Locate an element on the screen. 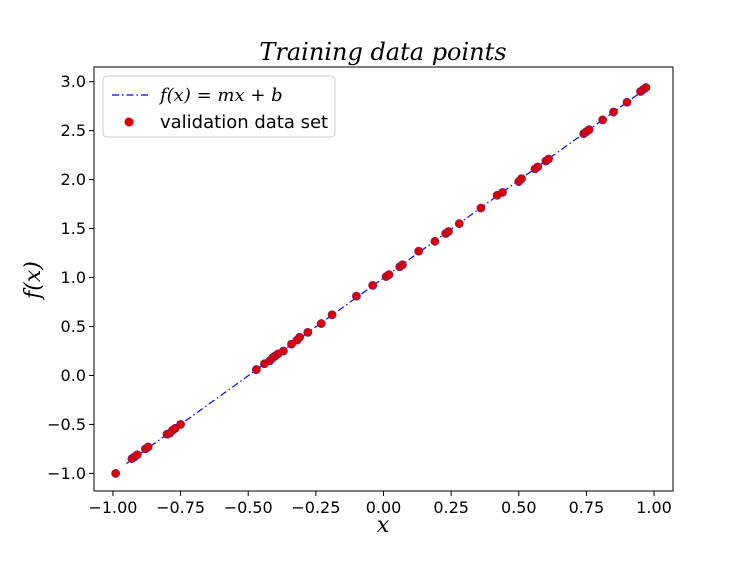  legend-box is located at coordinates (219, 106).